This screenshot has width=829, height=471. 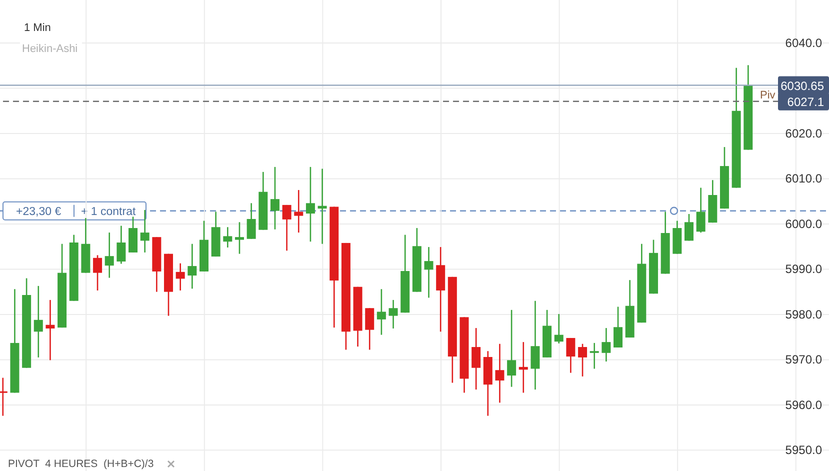 I want to click on y-tick-label: 5960.0, so click(x=803, y=405).